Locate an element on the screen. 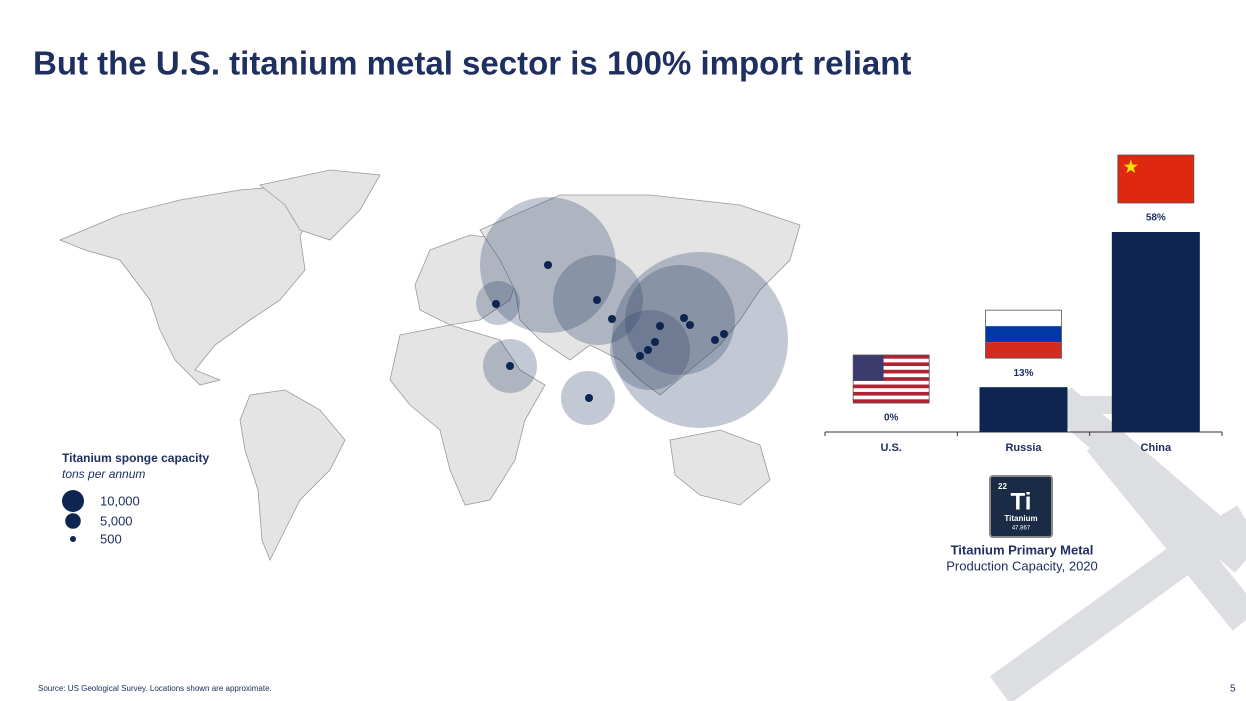 Image resolution: width=1246 pixels, height=701 pixels. page-number: 5 is located at coordinates (1233, 689).